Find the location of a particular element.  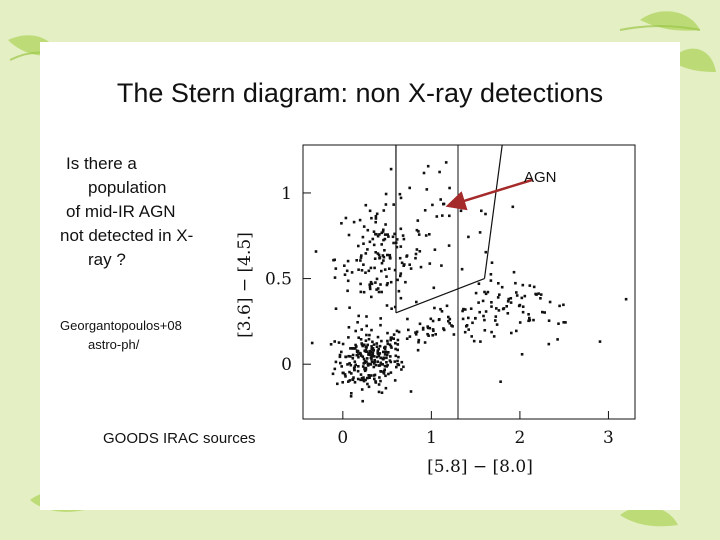

citation: Georgantopoulos+08 astro-ph/ is located at coordinates (121, 335).